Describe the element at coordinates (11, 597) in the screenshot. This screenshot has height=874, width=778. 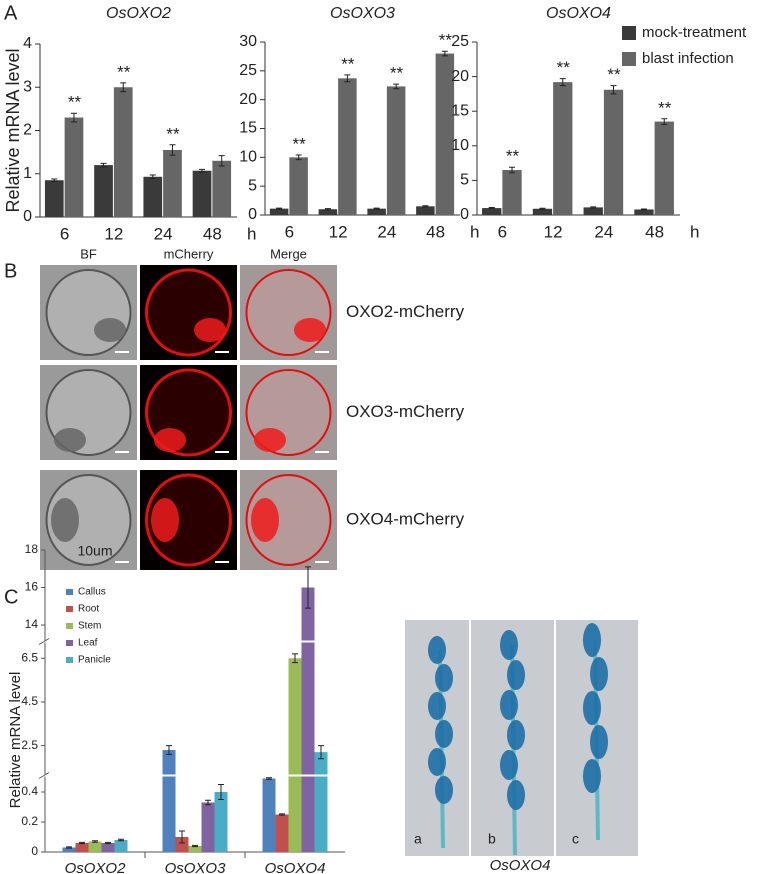
I see `panel-label: C` at that location.